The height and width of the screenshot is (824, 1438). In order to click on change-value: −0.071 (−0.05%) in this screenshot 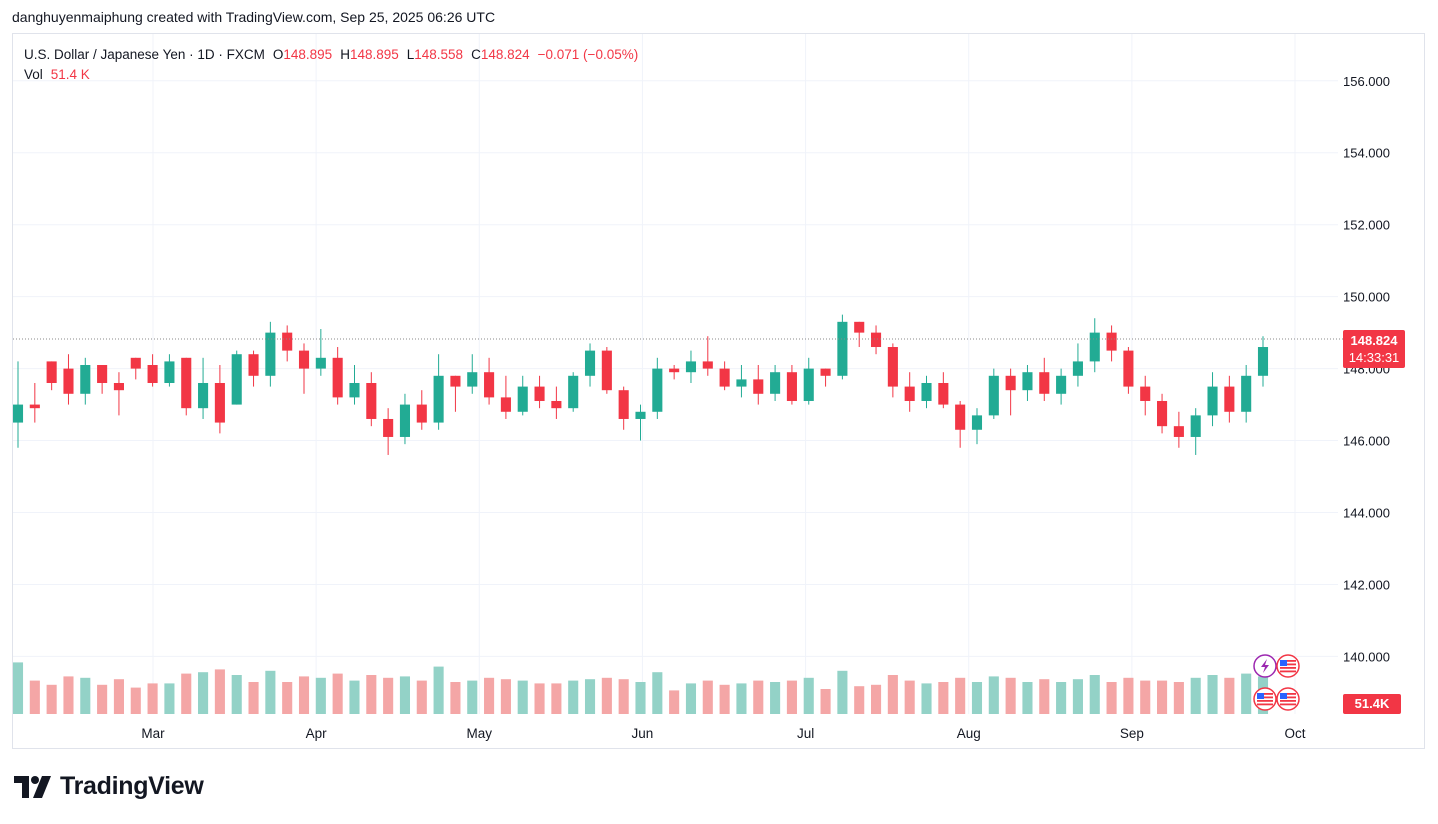, I will do `click(588, 54)`.